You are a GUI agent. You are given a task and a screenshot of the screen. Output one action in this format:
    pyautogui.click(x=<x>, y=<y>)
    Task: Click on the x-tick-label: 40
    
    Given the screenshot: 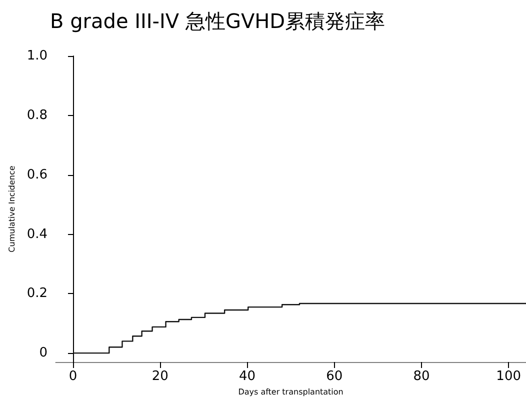 What is the action you would take?
    pyautogui.click(x=247, y=376)
    